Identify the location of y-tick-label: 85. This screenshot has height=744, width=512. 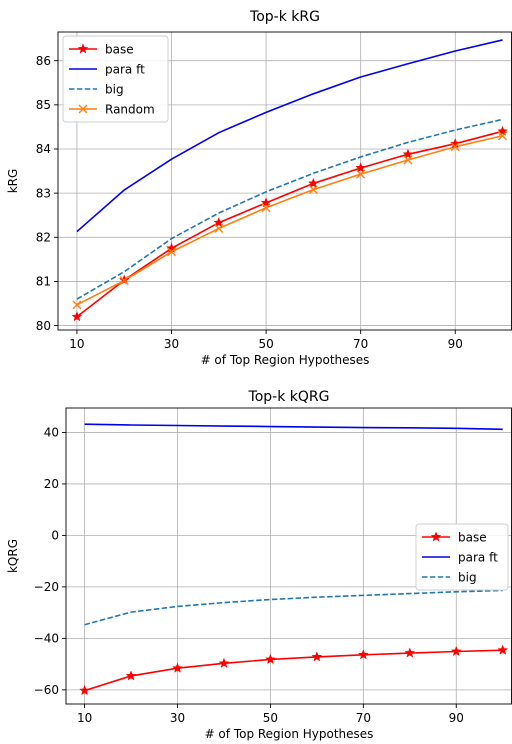
(43, 105).